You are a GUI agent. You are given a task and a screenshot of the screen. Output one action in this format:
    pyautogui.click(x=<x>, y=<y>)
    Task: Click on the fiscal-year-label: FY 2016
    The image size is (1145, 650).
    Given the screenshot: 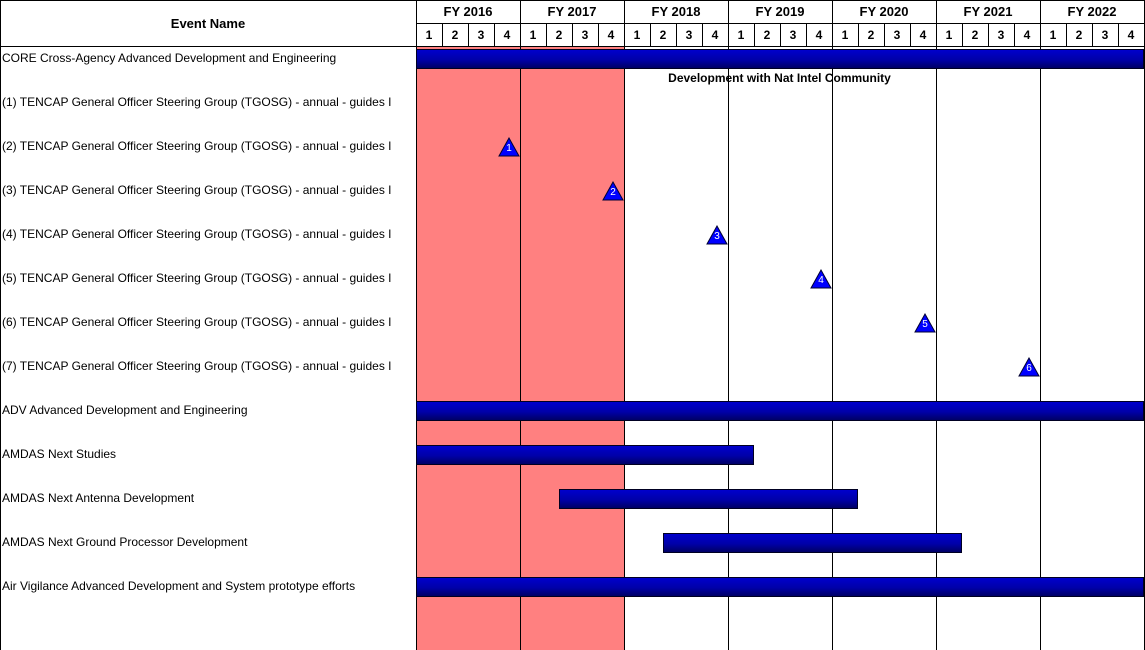 What is the action you would take?
    pyautogui.click(x=468, y=11)
    